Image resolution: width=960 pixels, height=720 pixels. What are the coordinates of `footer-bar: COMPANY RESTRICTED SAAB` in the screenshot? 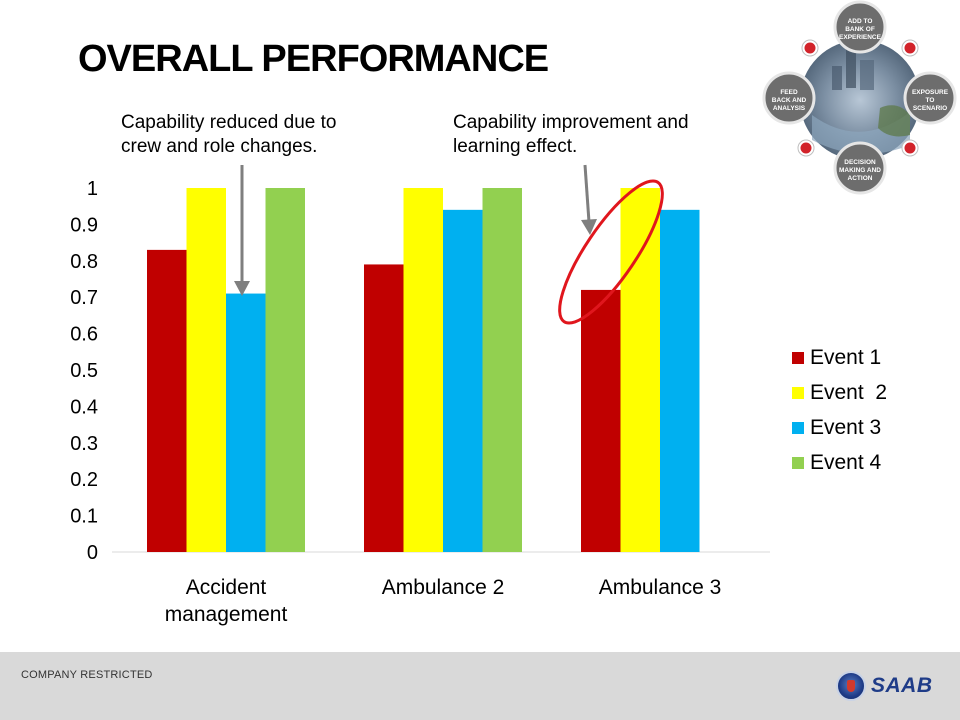 It's located at (480, 686).